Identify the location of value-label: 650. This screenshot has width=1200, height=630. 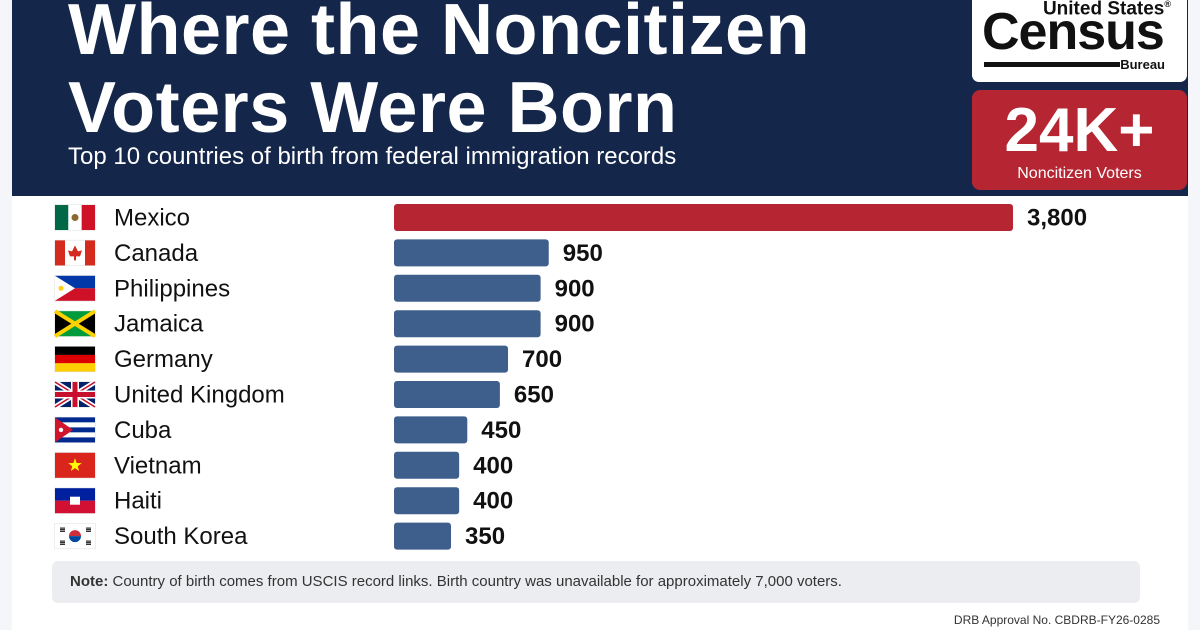
(534, 395).